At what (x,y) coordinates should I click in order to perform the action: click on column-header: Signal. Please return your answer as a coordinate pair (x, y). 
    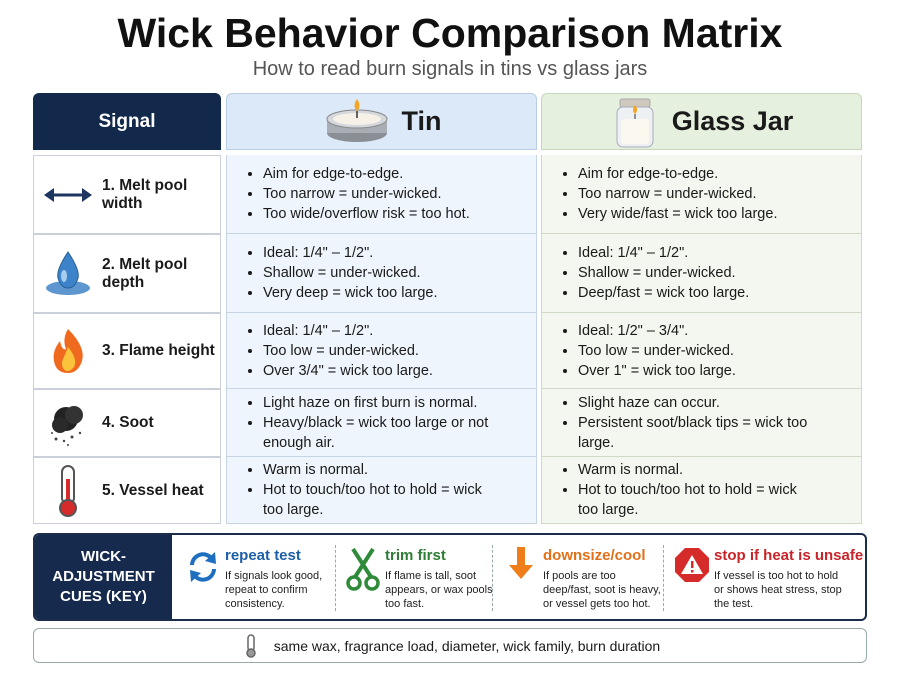
    Looking at the image, I should click on (127, 121).